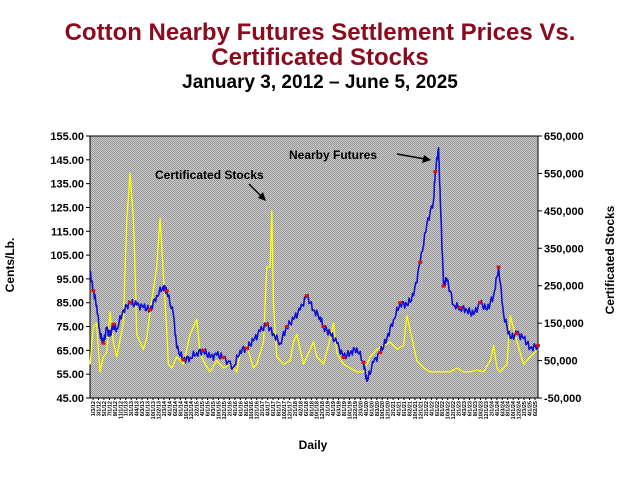 Image resolution: width=640 pixels, height=480 pixels. Describe the element at coordinates (465, 408) in the screenshot. I see `x-tick-label: 4/3/23` at that location.